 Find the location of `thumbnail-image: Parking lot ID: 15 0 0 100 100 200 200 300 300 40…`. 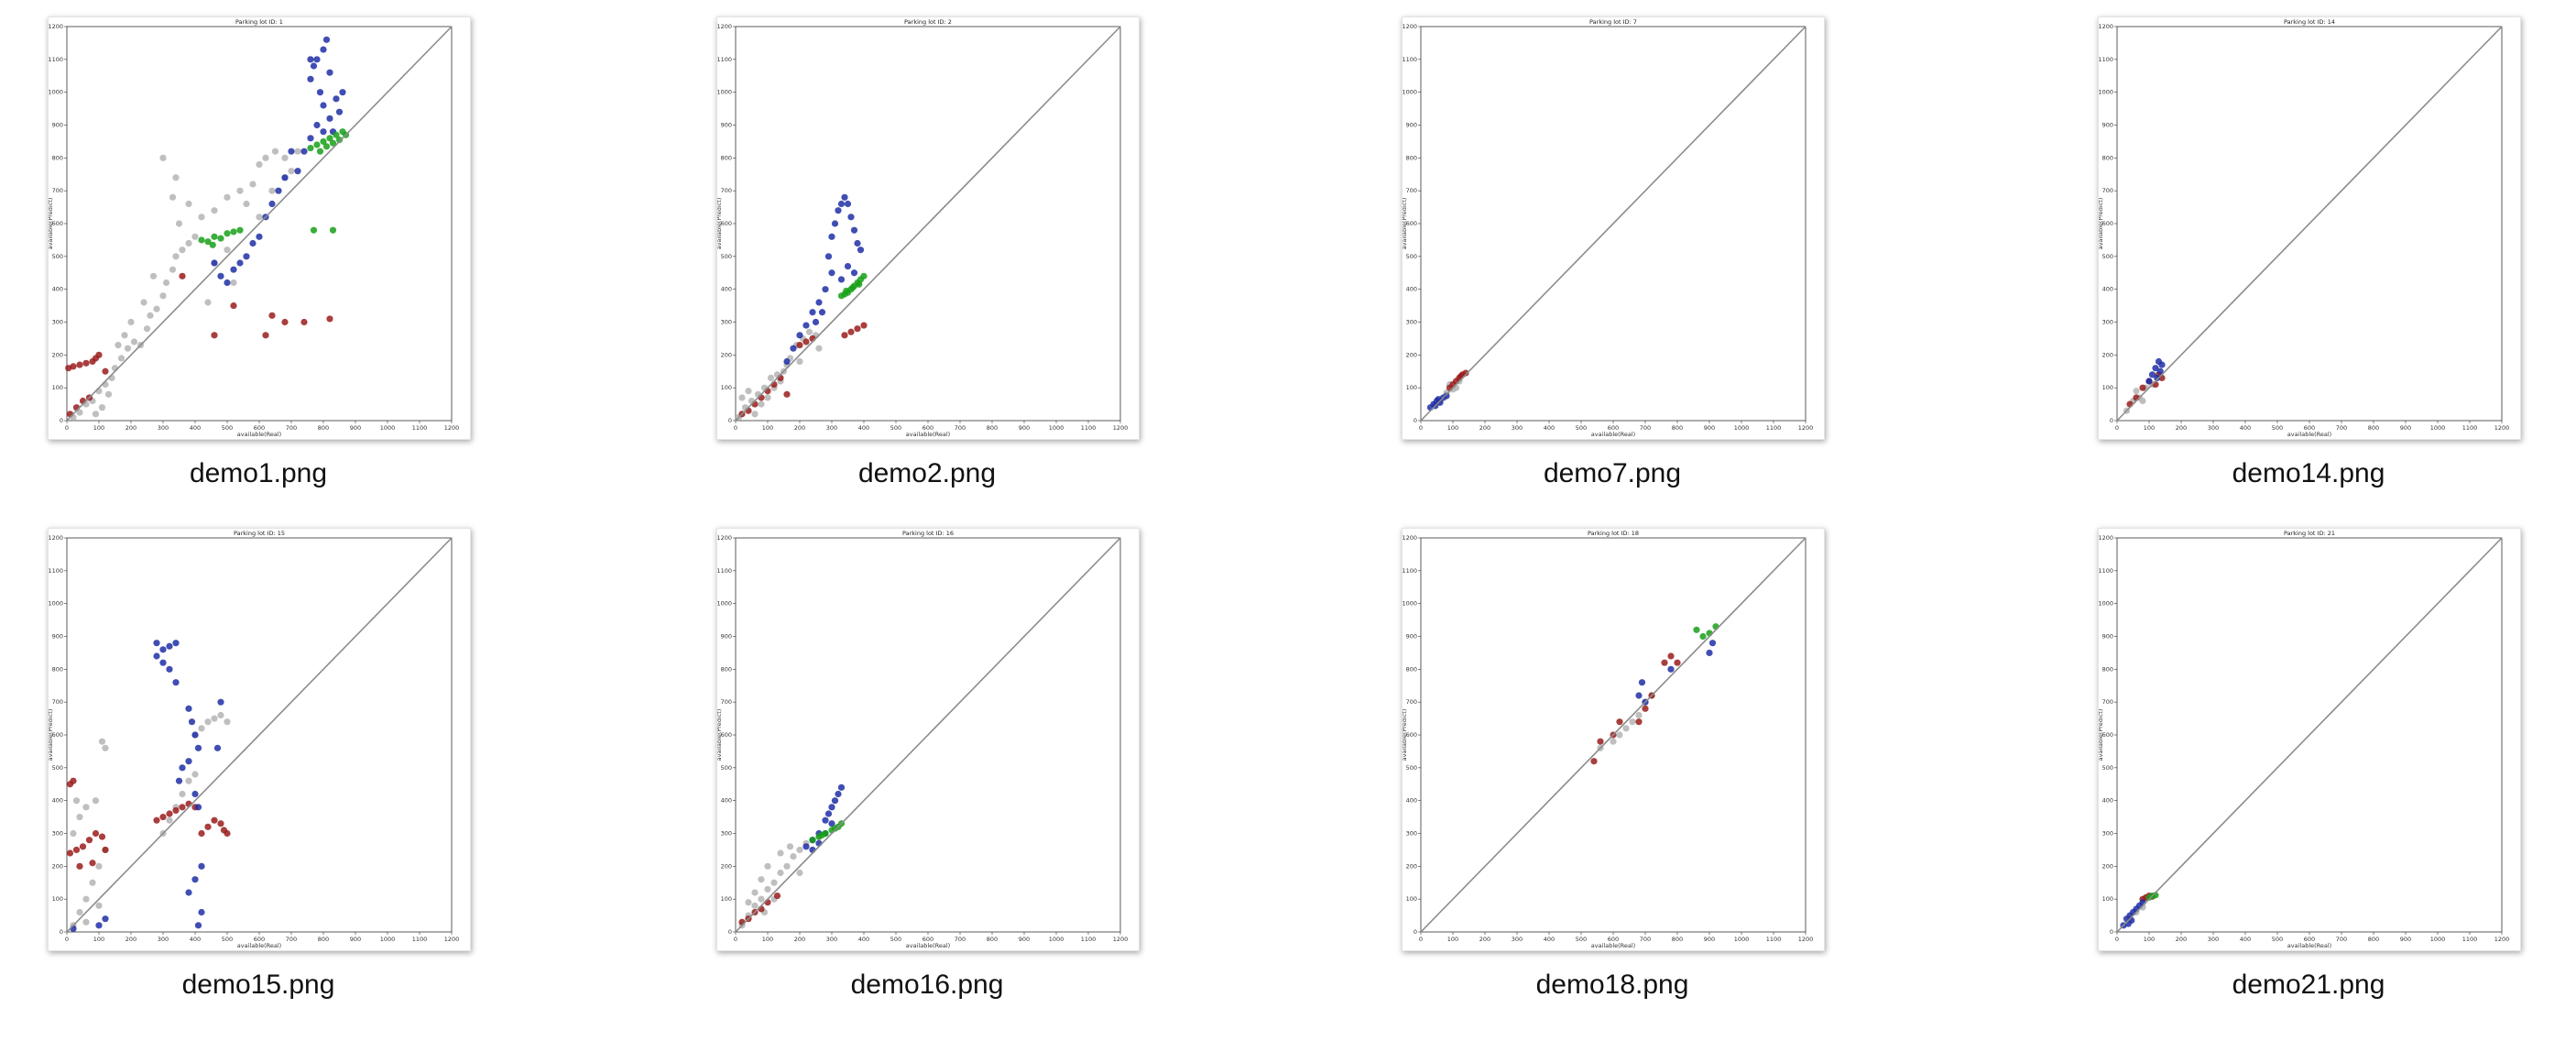

thumbnail-image: Parking lot ID: 15 0 0 100 100 200 200 300 300 40… is located at coordinates (260, 739).